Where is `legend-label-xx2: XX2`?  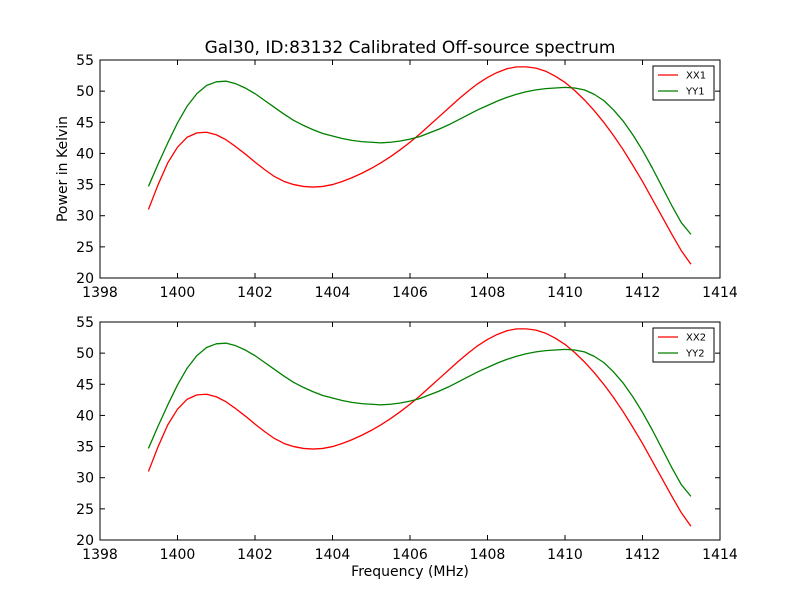
legend-label-xx2: XX2 is located at coordinates (696, 338).